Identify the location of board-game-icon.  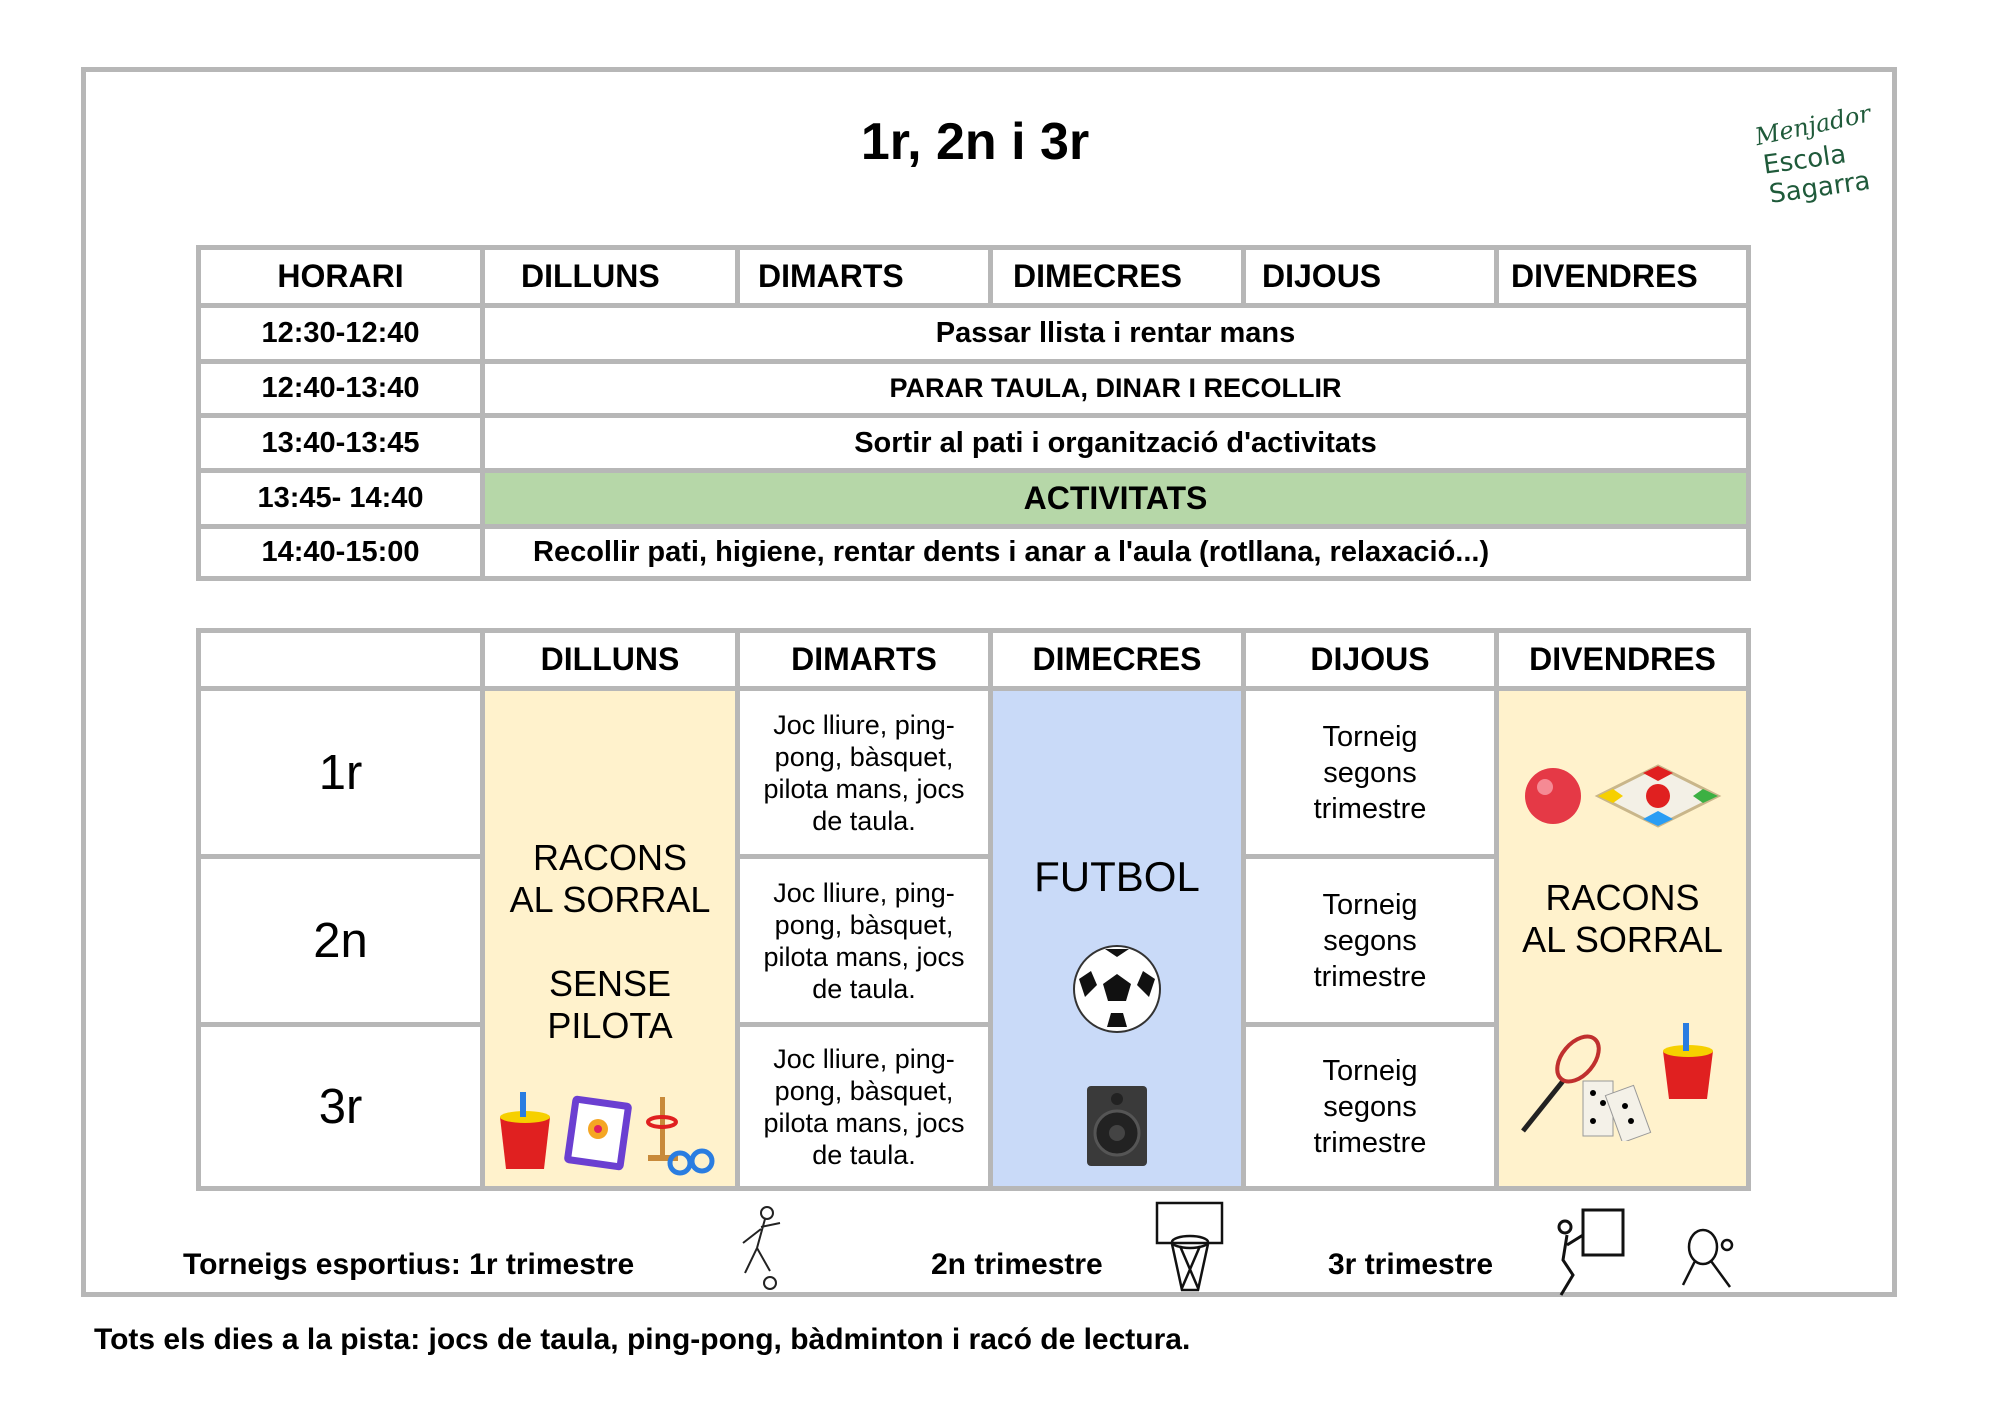
(1657, 796).